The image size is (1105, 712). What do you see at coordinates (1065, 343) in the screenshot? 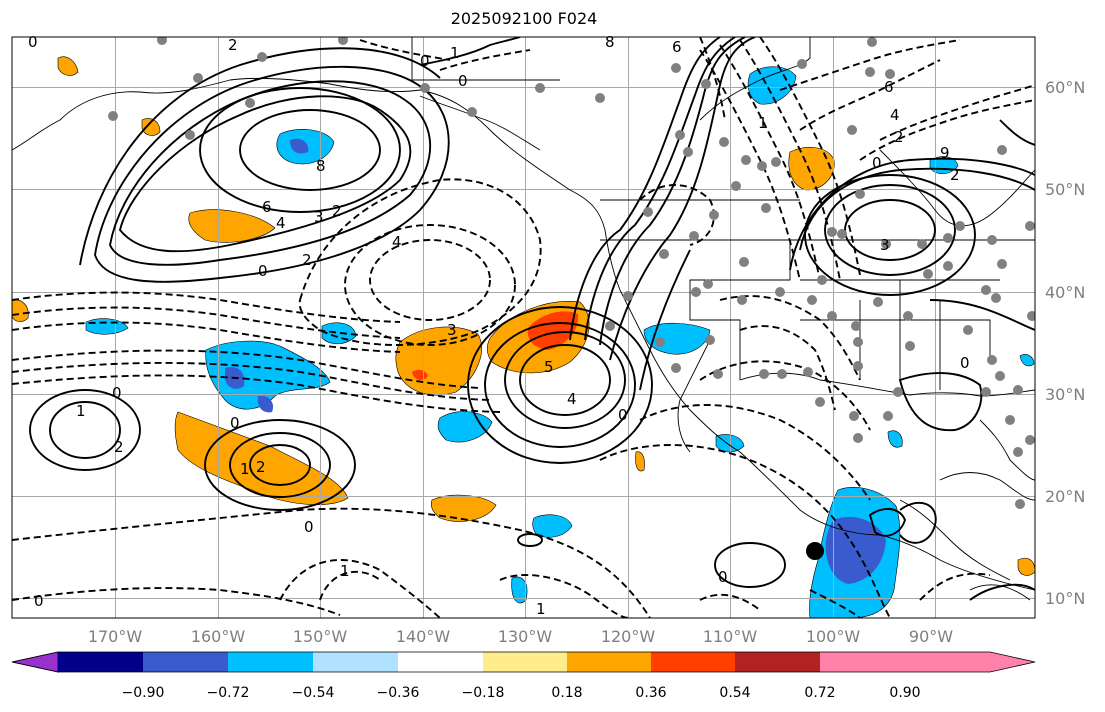
I see `latitude-labels: 60°N 50°N 40°N 30°N 20°N 10°N` at bounding box center [1065, 343].